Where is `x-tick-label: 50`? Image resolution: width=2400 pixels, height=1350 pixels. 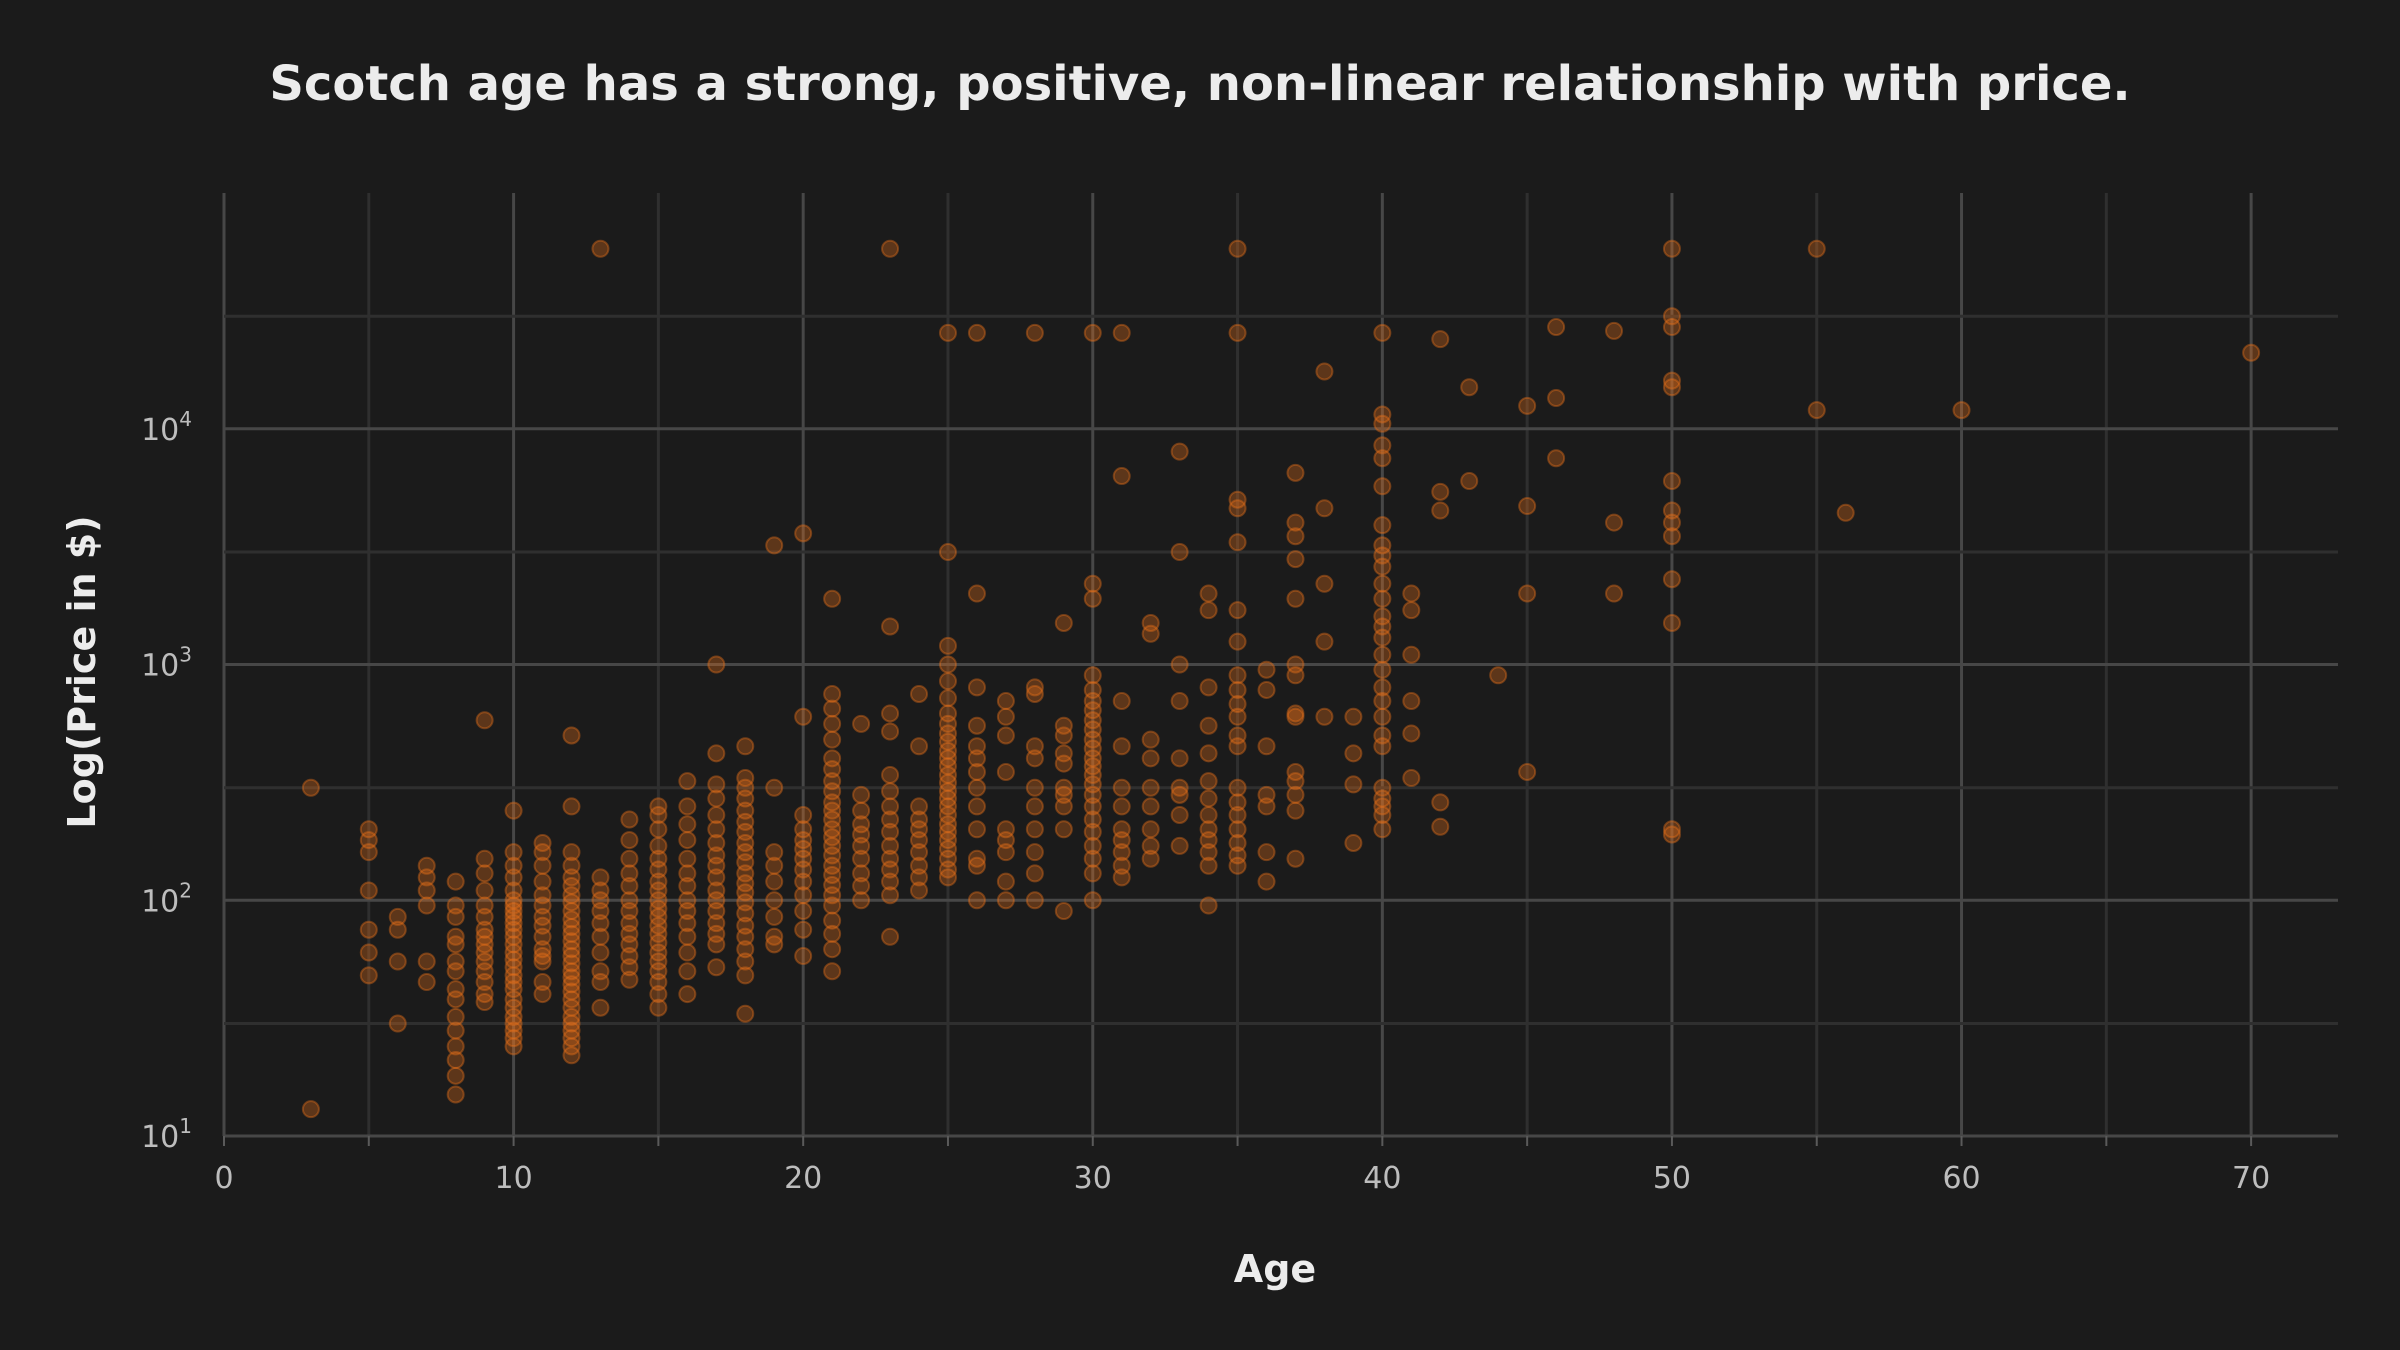
x-tick-label: 50 is located at coordinates (1672, 1178).